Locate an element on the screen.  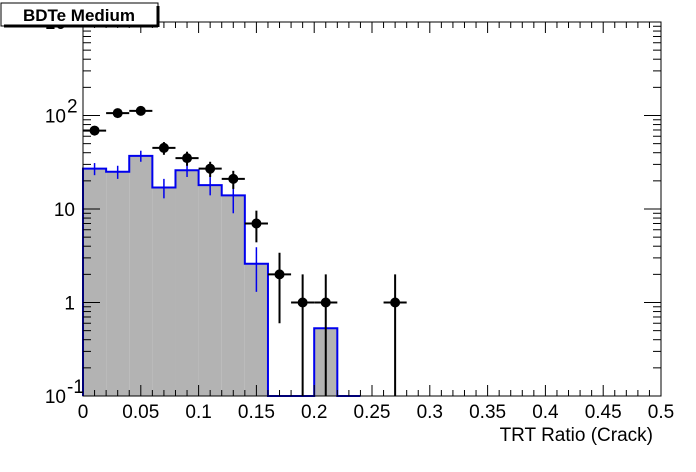
x-tick-label-3: 0.15 is located at coordinates (256, 412).